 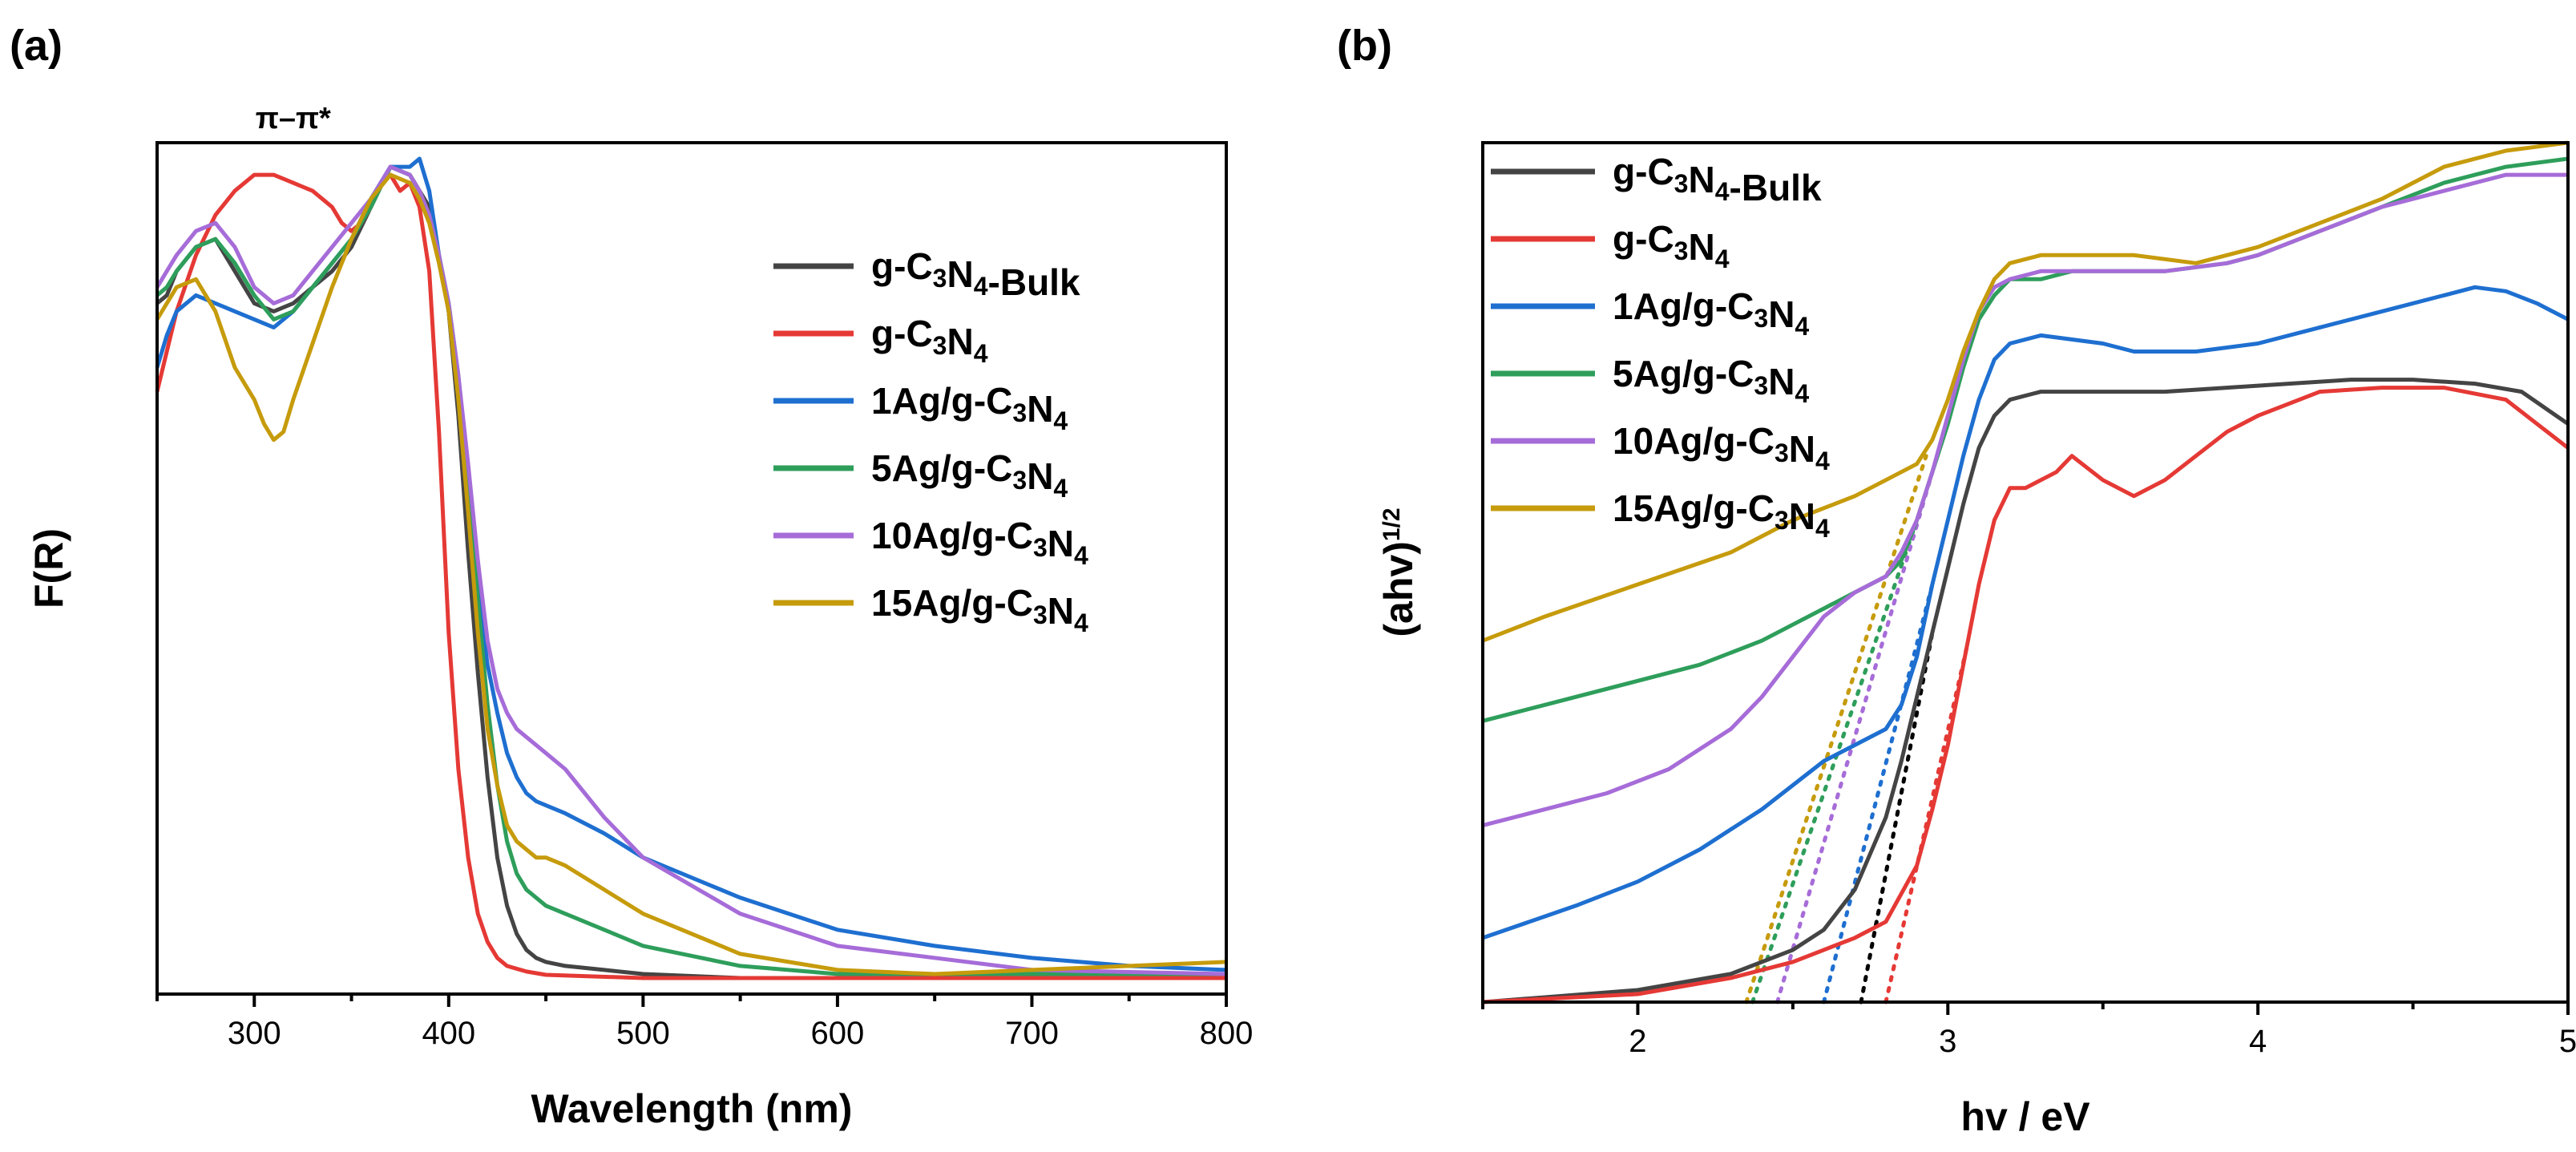 I want to click on x-tick-label: 5, so click(x=2567, y=1041).